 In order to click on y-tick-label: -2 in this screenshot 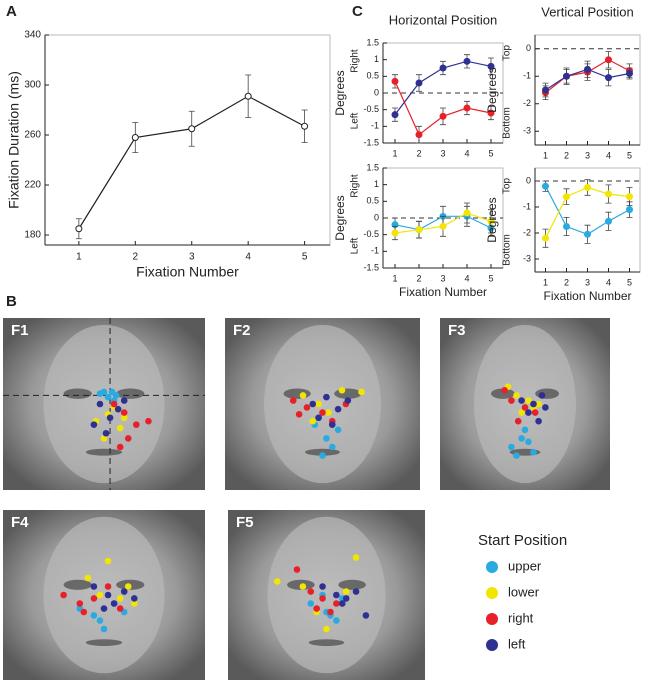, I will do `click(527, 232)`.